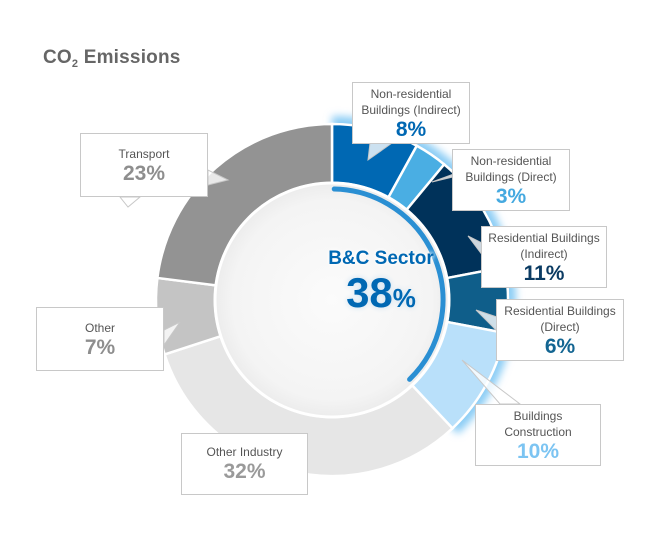 This screenshot has height=549, width=659. I want to click on callout-other-industry: Other Industry 32%, so click(244, 464).